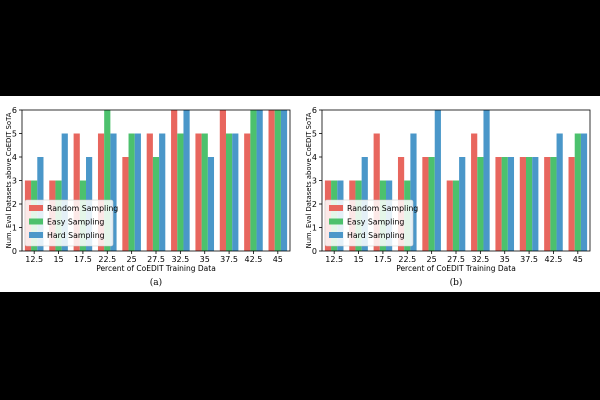 This screenshot has width=600, height=400. I want to click on bar-hard-sampling-42.5, so click(259, 180).